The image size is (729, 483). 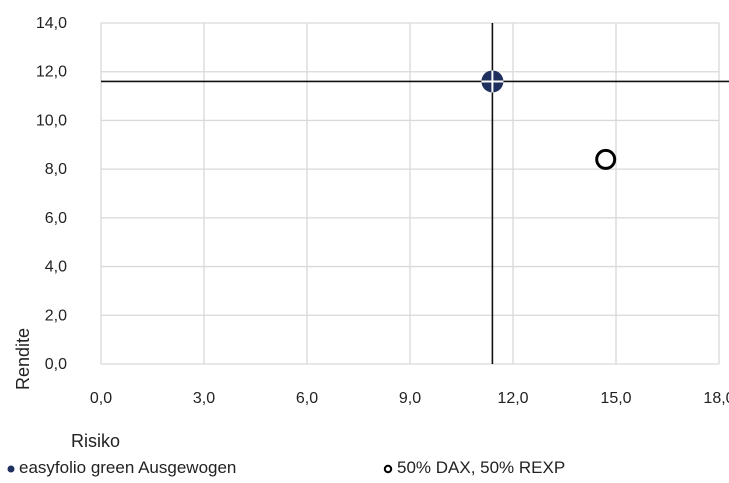 I want to click on y-axis-title: Rendite, so click(x=23, y=359).